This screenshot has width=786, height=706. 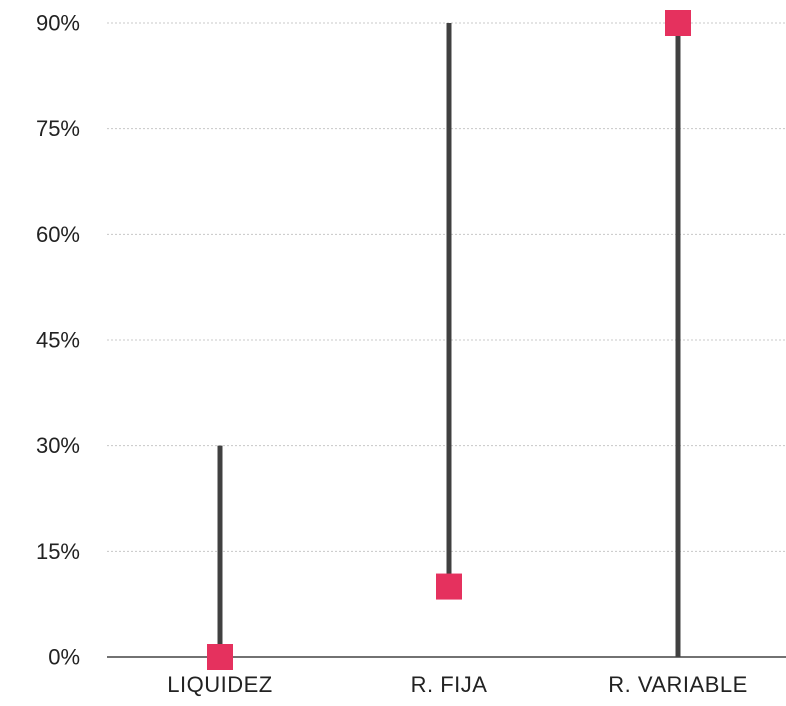 I want to click on x-axis-category-labels: LIQUIDEZ R. FIJA R. VARIABLE, so click(x=457, y=684).